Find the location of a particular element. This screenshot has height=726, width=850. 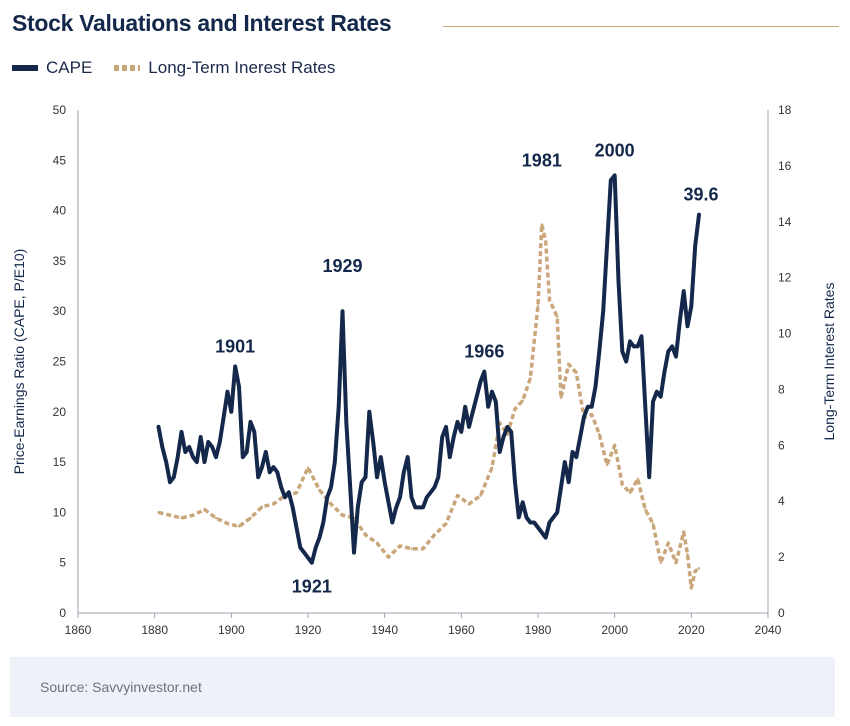

x-tick-label: 1860 is located at coordinates (78, 630).